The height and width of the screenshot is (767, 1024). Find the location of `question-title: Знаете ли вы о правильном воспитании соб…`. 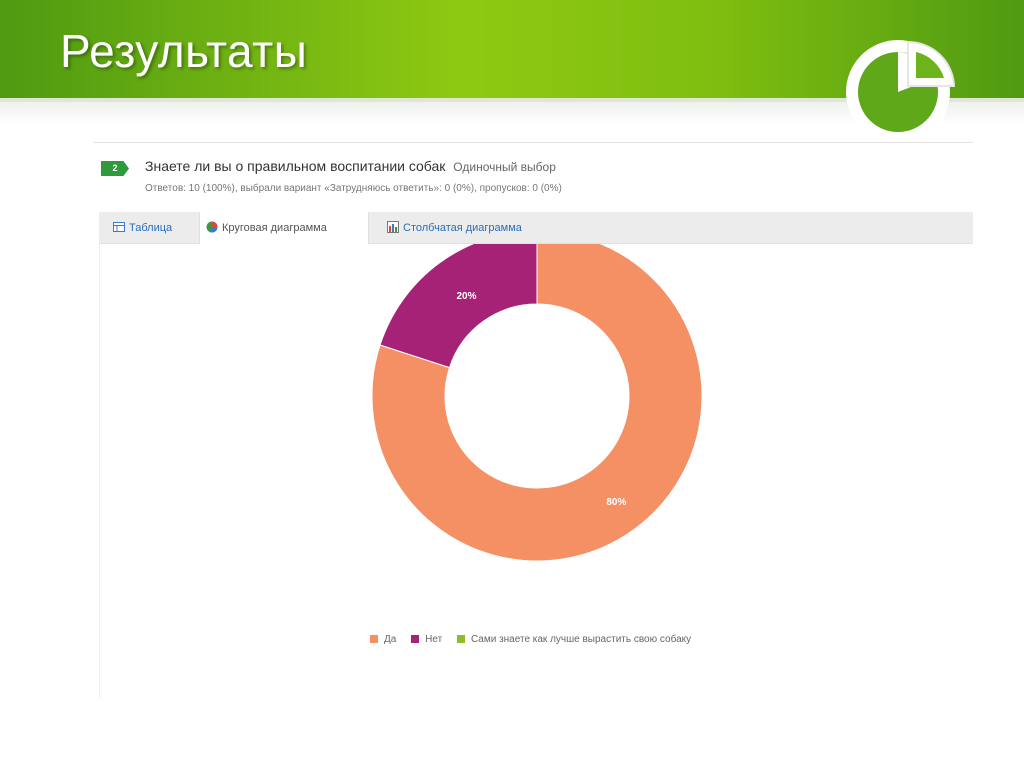

question-title: Знаете ли вы о правильном воспитании соб… is located at coordinates (350, 166).